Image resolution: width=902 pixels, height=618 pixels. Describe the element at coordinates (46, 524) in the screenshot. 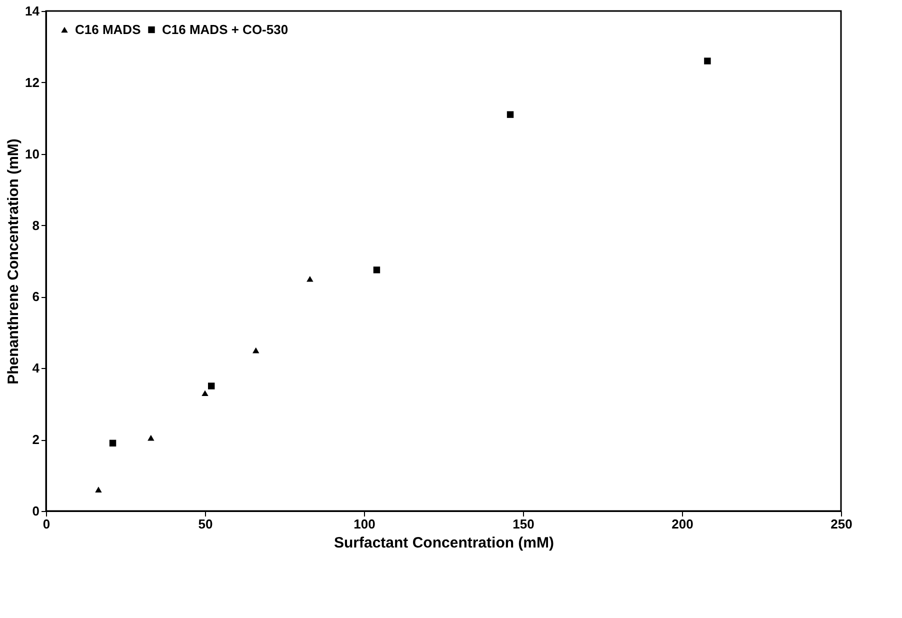

I see `x-tick-label: 0` at that location.